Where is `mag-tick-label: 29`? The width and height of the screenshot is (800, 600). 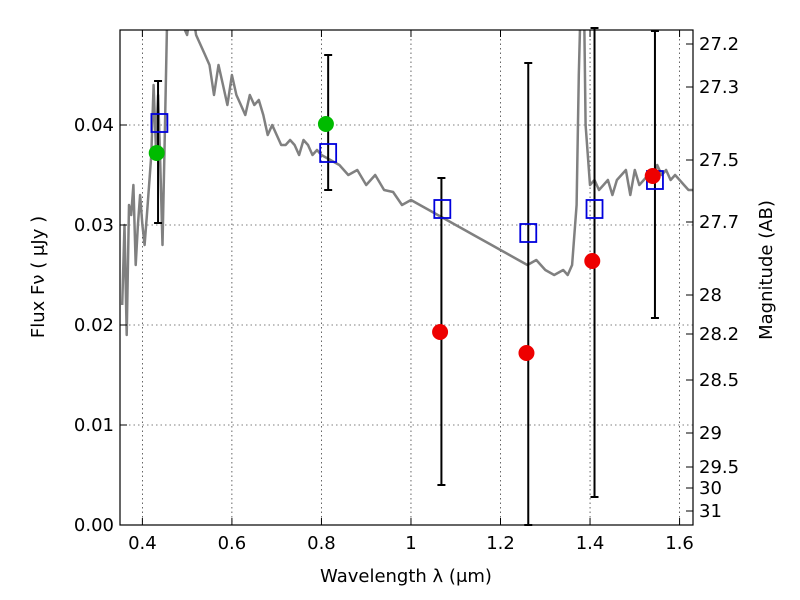
mag-tick-label: 29 is located at coordinates (710, 433).